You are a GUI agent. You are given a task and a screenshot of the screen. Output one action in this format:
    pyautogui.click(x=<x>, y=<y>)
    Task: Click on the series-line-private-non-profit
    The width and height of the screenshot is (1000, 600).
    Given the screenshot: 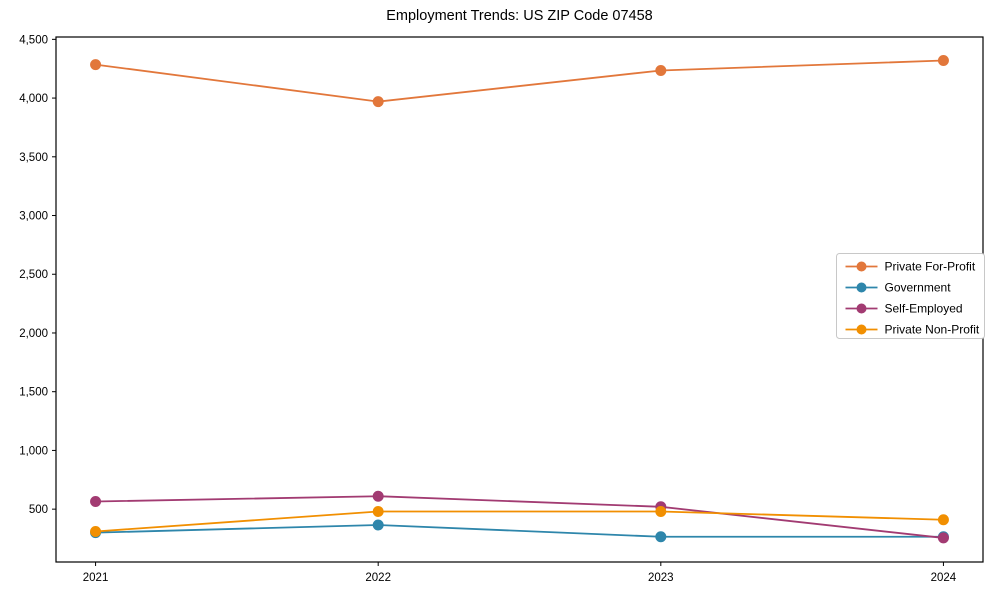 What is the action you would take?
    pyautogui.click(x=519, y=521)
    